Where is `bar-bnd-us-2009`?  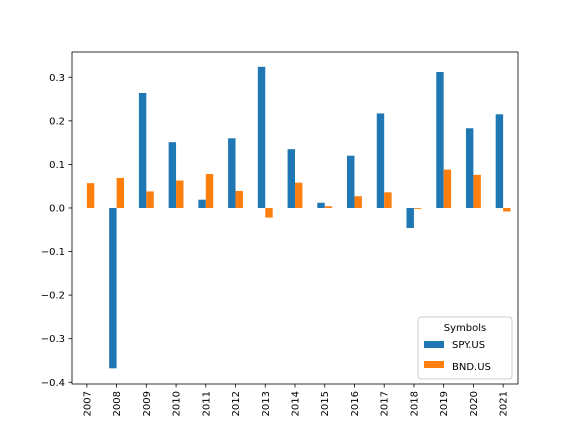 bar-bnd-us-2009 is located at coordinates (150, 199).